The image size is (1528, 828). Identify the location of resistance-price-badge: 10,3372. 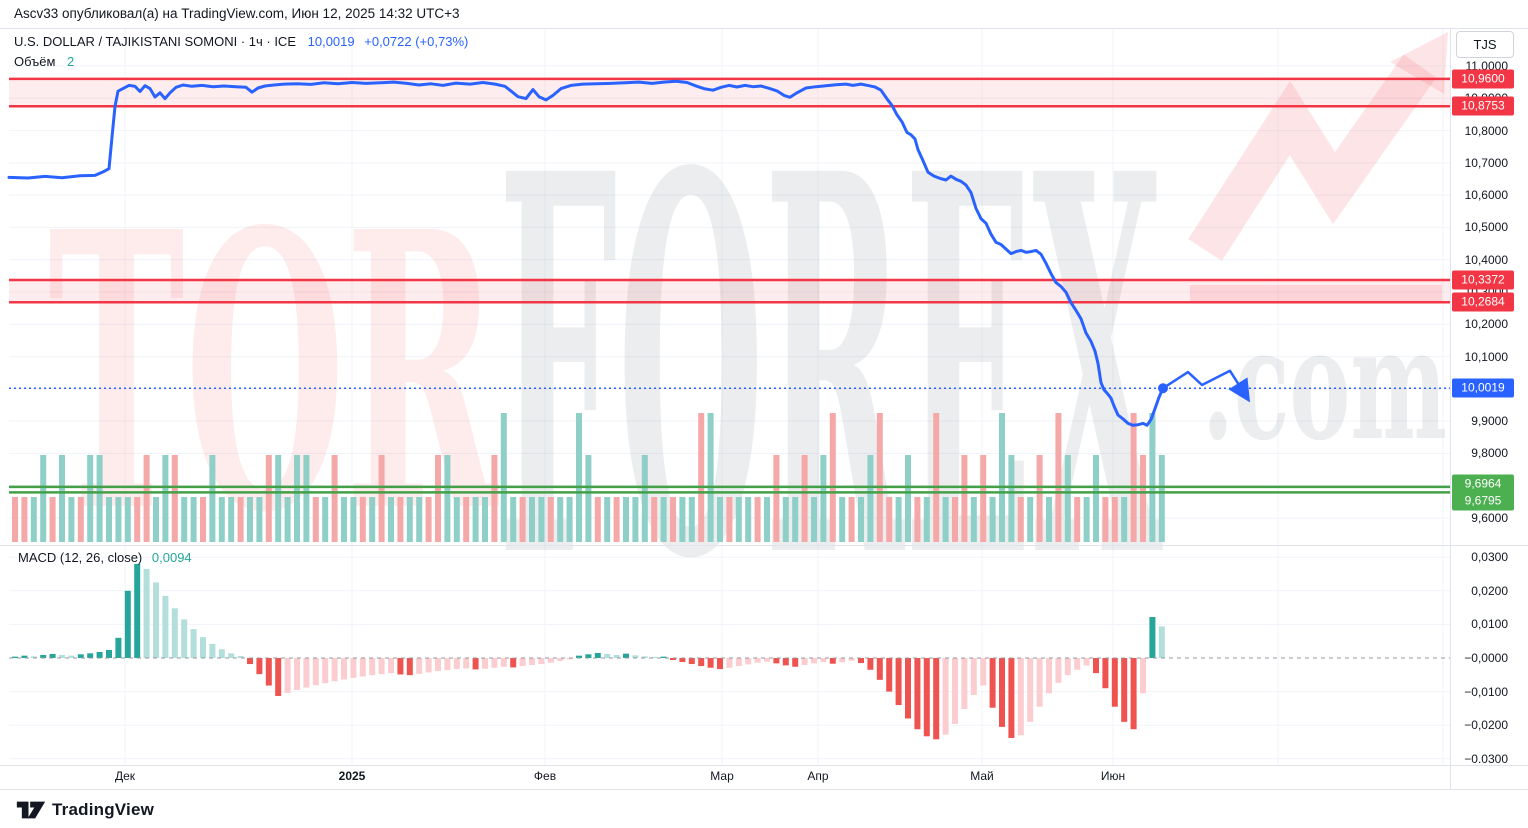
(1483, 280).